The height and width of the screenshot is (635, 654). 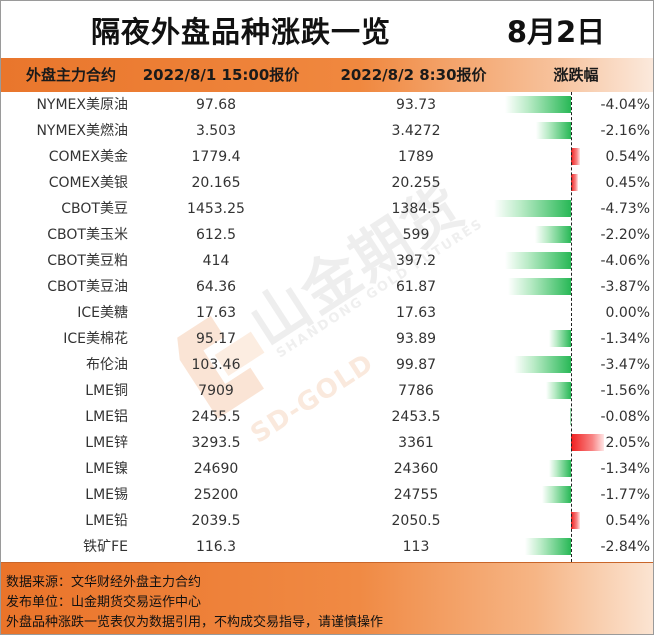 I want to click on table-row: CBOT美玉米 612.5 599 -2.20%, so click(x=327, y=235).